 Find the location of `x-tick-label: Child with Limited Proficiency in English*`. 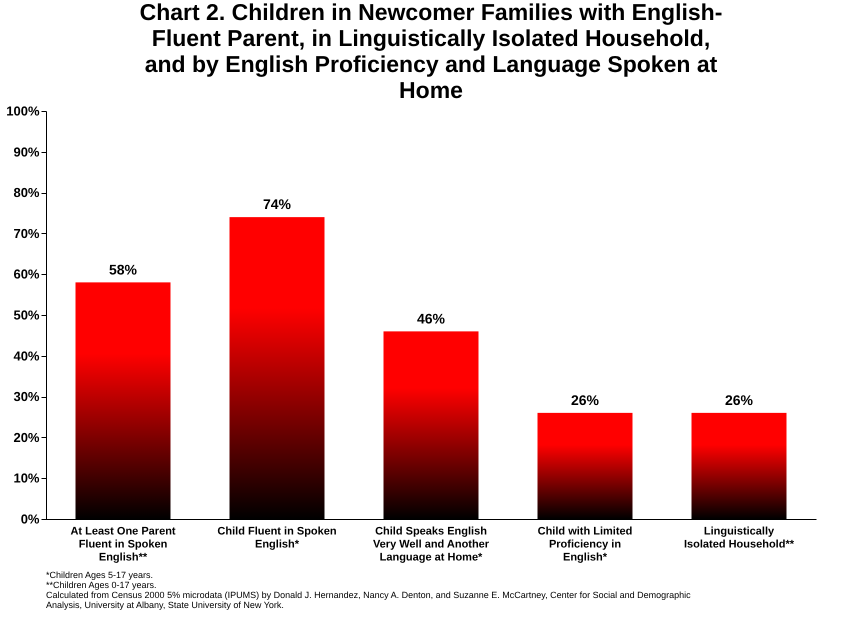

x-tick-label: Child with Limited Proficiency in English* is located at coordinates (585, 545).